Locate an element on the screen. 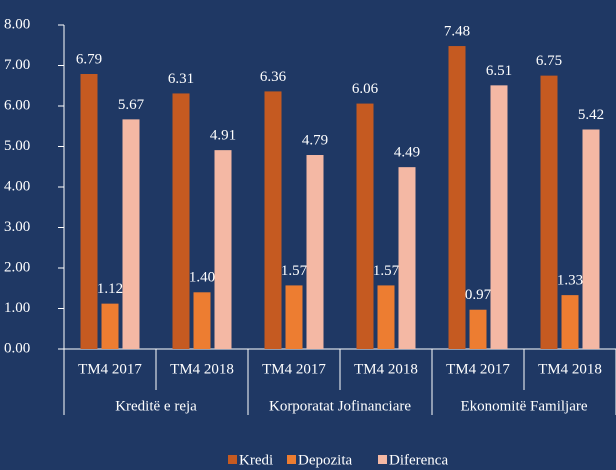 This screenshot has width=616, height=470. y-tick-label: 7.00 is located at coordinates (17, 65).